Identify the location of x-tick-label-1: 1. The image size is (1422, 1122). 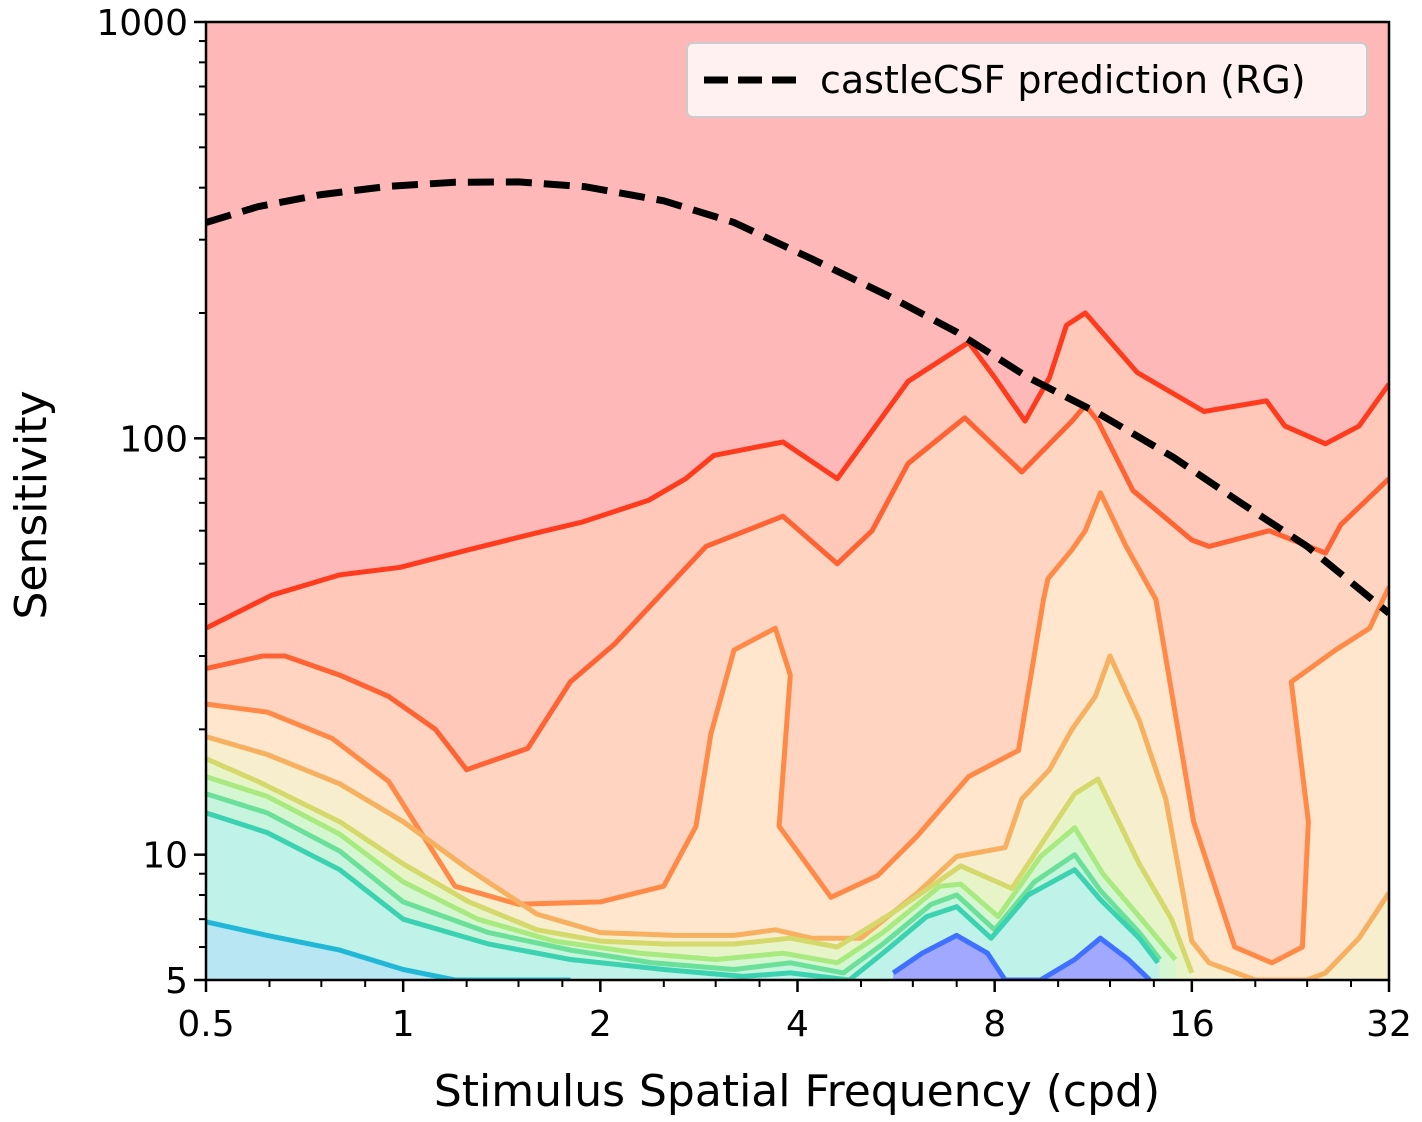
(403, 1024).